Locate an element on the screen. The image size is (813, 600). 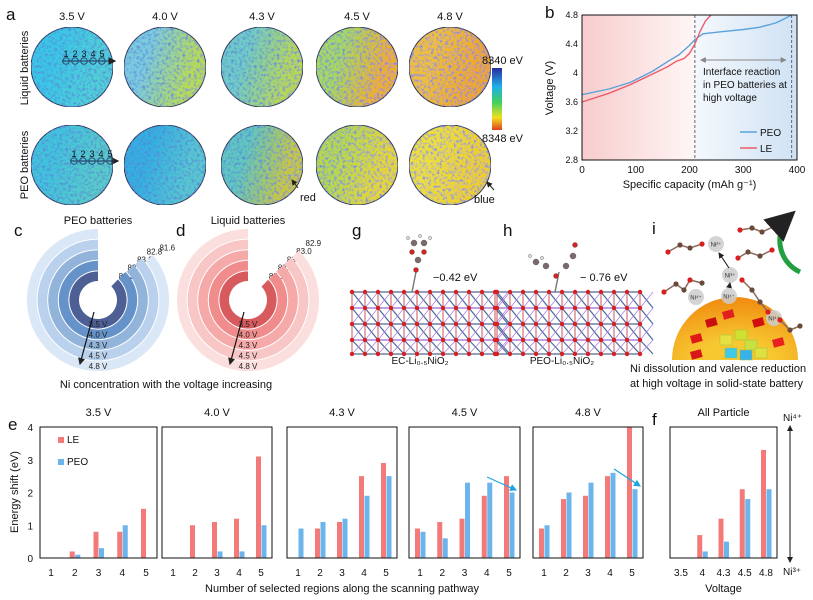
cycle-arrow-icon is located at coordinates (782, 242).